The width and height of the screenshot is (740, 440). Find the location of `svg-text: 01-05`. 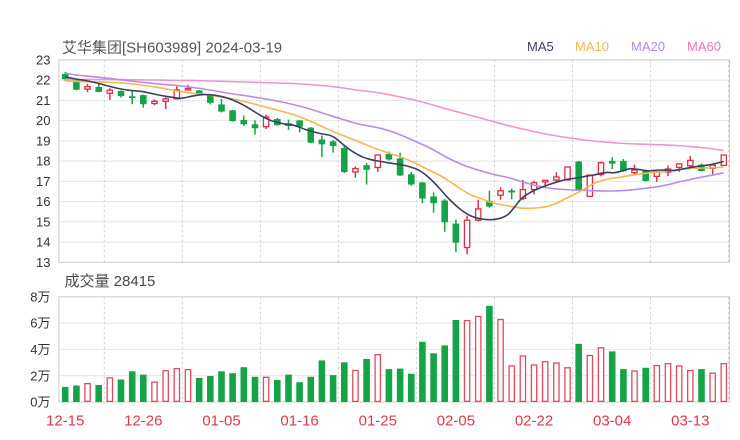

svg-text: 01-05 is located at coordinates (221, 420).